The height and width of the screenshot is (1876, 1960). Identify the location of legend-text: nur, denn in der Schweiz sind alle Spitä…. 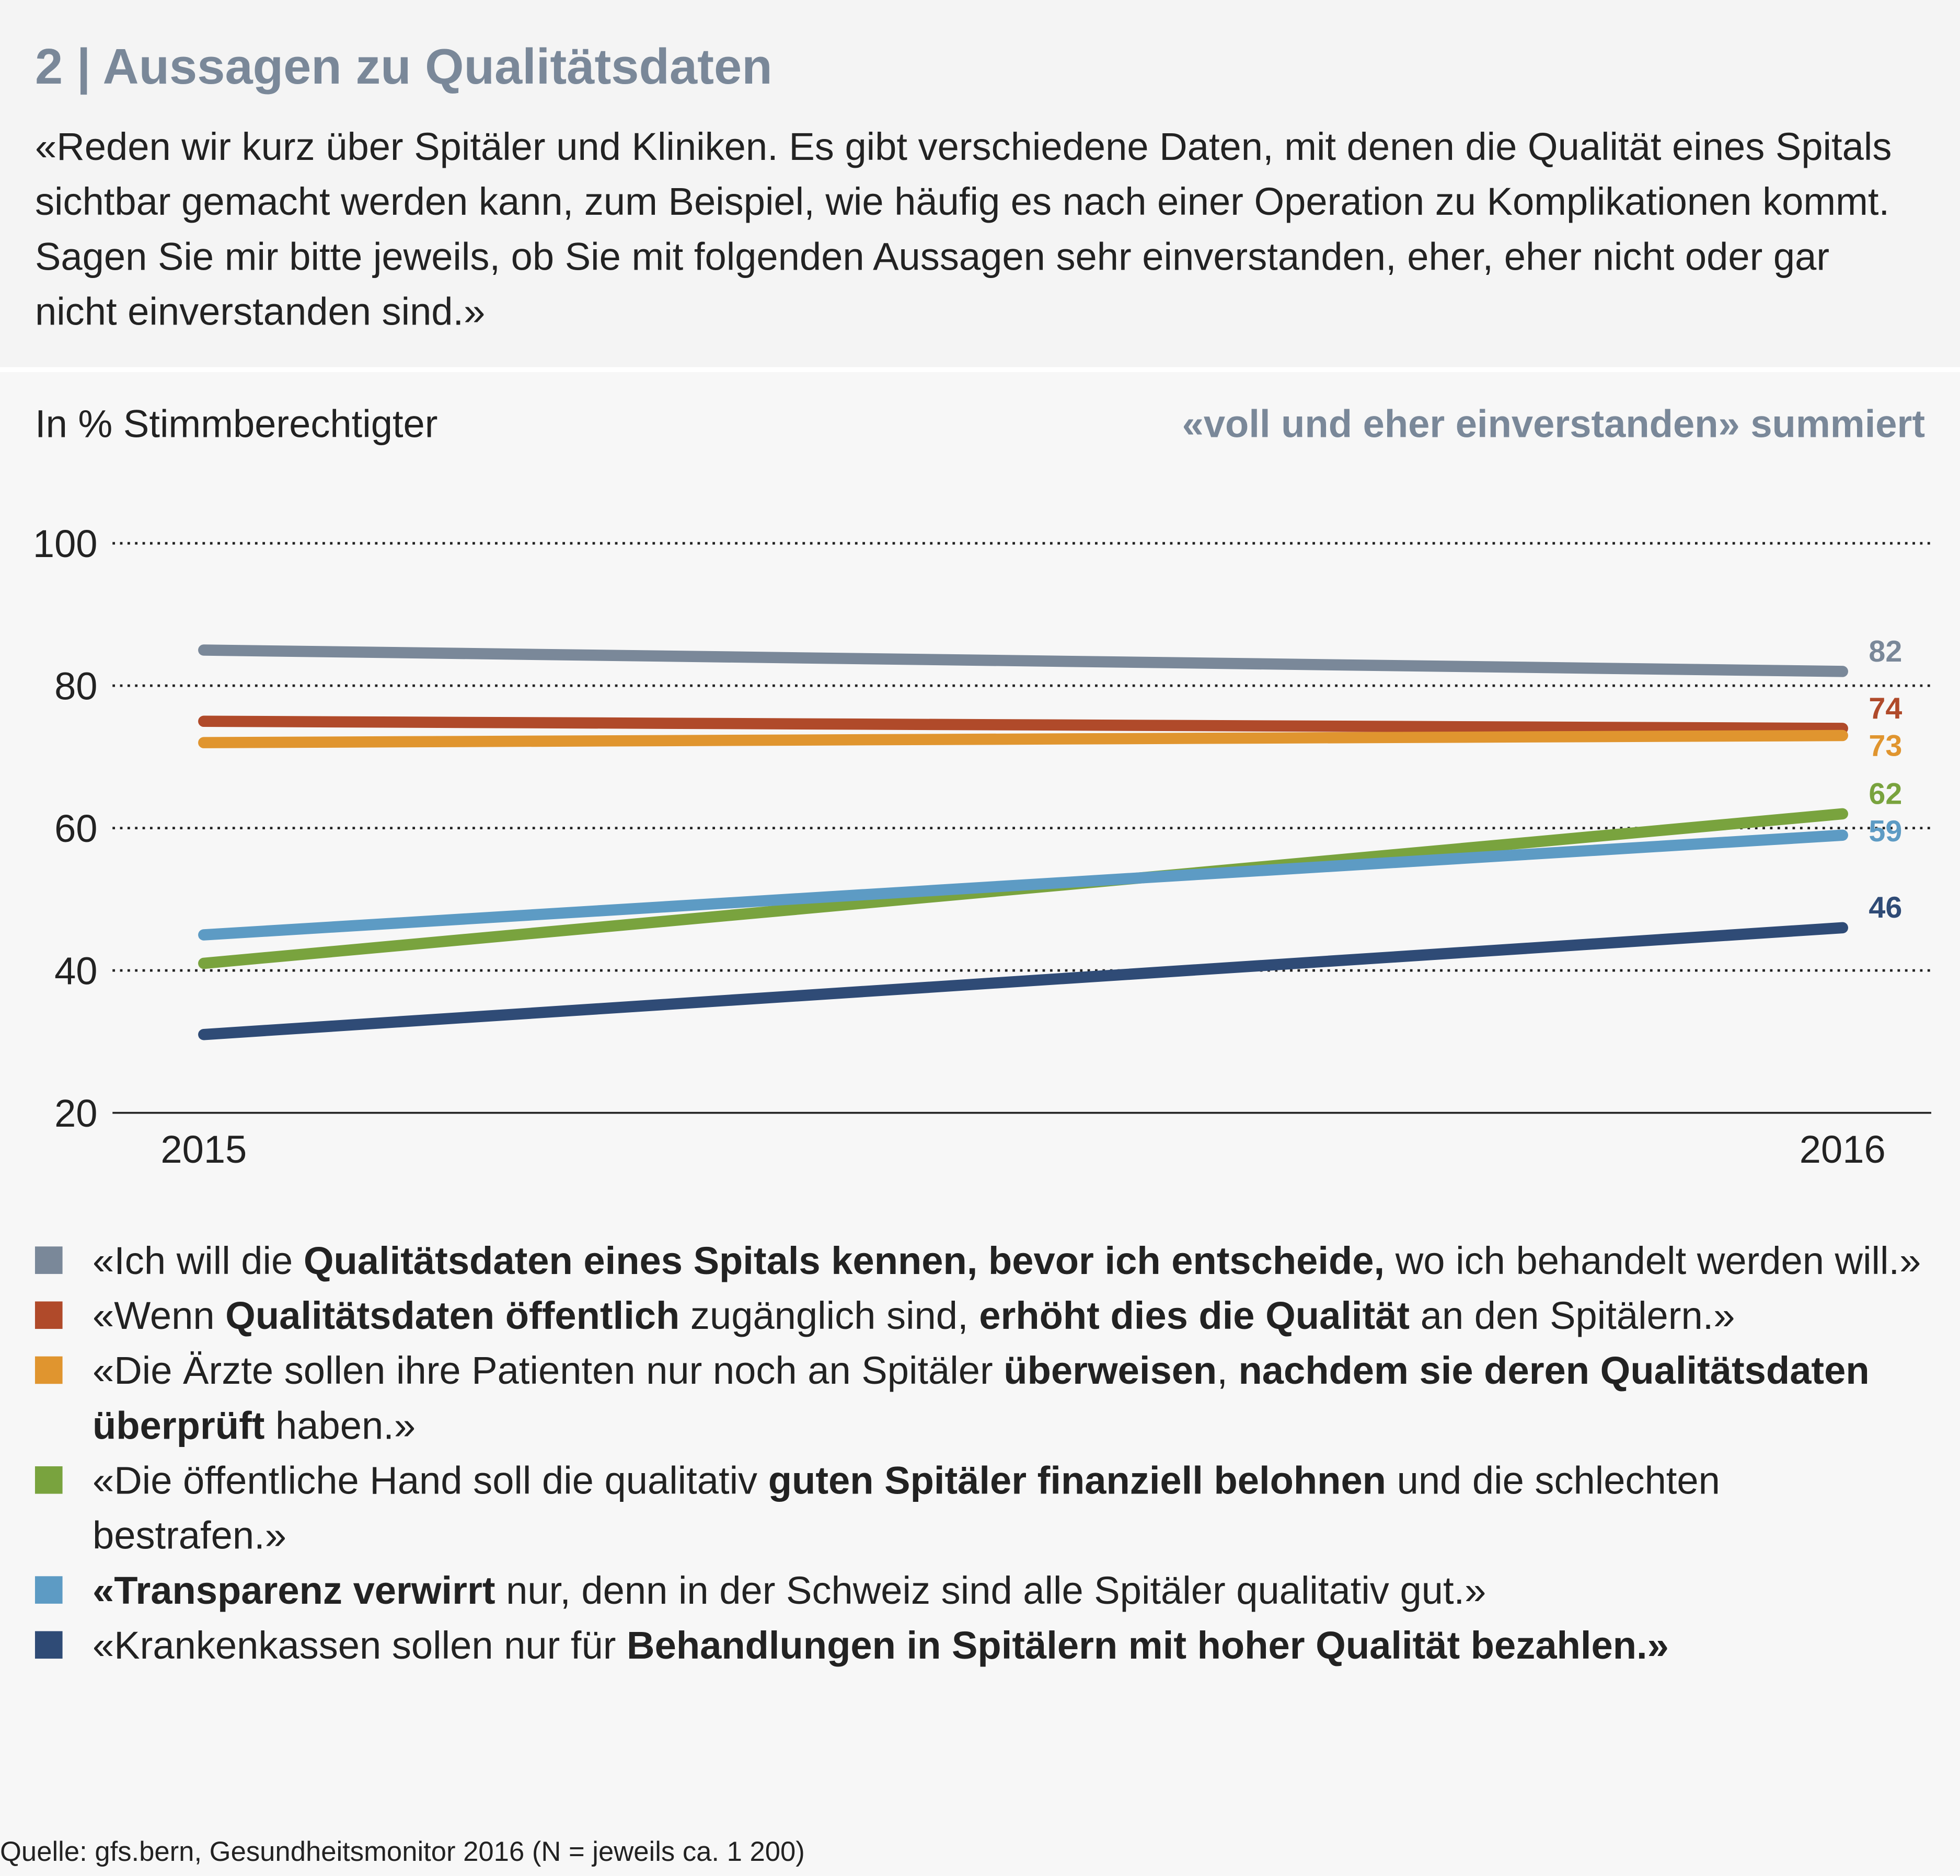
(990, 1590).